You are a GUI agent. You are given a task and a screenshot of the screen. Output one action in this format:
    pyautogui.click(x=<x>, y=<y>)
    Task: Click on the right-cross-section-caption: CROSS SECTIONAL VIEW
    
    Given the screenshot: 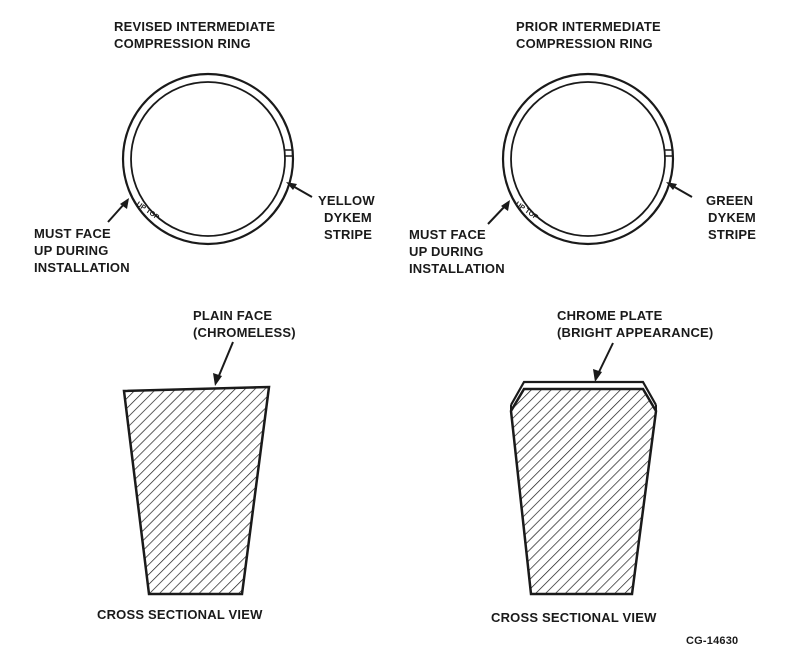 What is the action you would take?
    pyautogui.click(x=574, y=617)
    